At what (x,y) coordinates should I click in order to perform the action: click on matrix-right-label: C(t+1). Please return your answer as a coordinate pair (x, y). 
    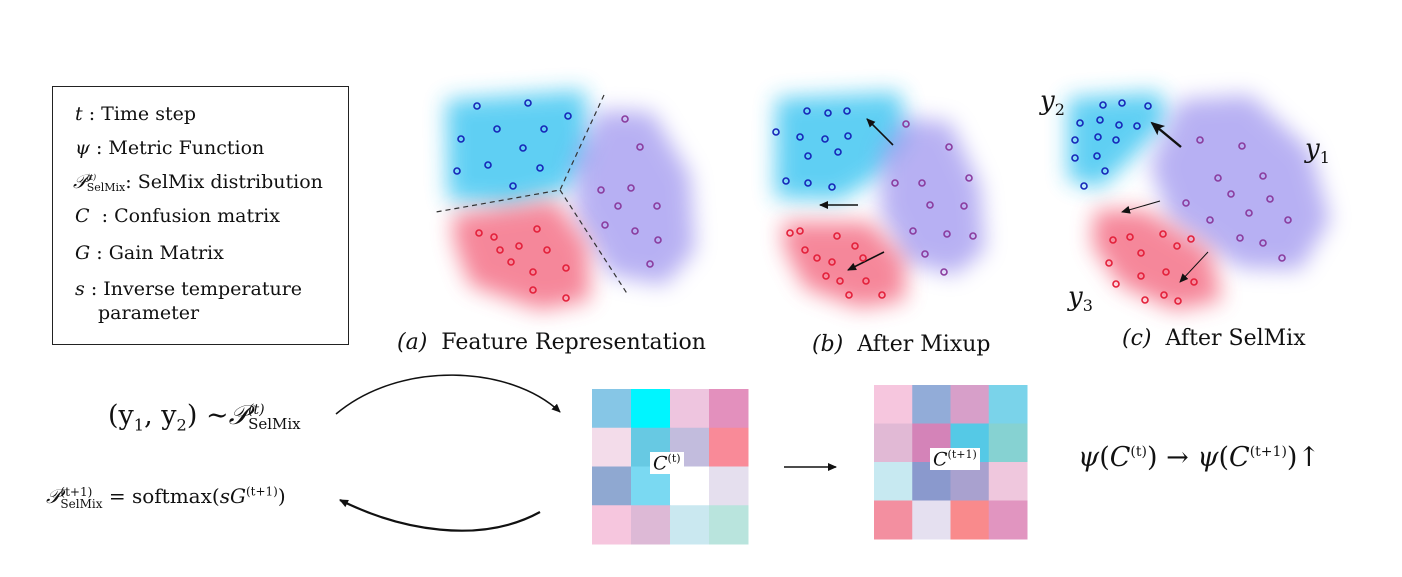
    Looking at the image, I should click on (955, 459).